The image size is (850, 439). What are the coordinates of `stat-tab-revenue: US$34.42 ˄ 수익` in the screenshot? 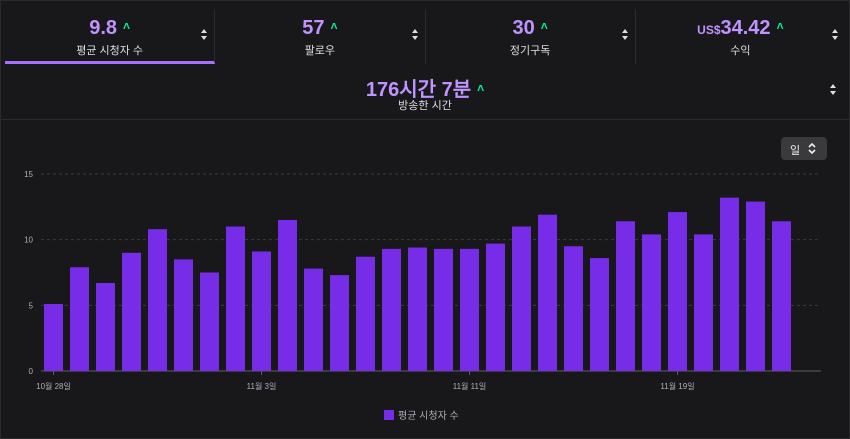 It's located at (740, 36).